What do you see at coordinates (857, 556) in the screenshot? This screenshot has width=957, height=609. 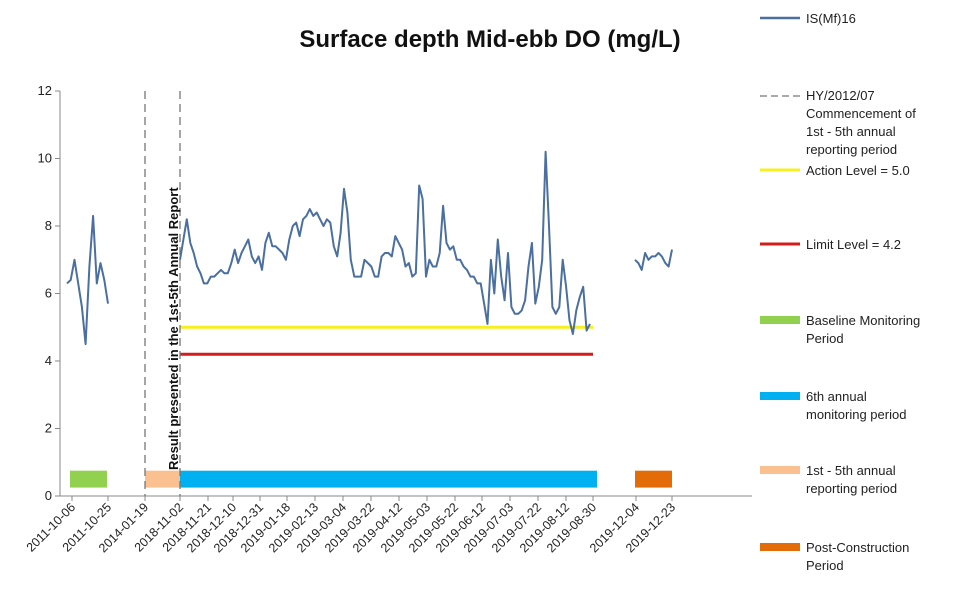 I see `legend-label-post: Post-Construction Period` at bounding box center [857, 556].